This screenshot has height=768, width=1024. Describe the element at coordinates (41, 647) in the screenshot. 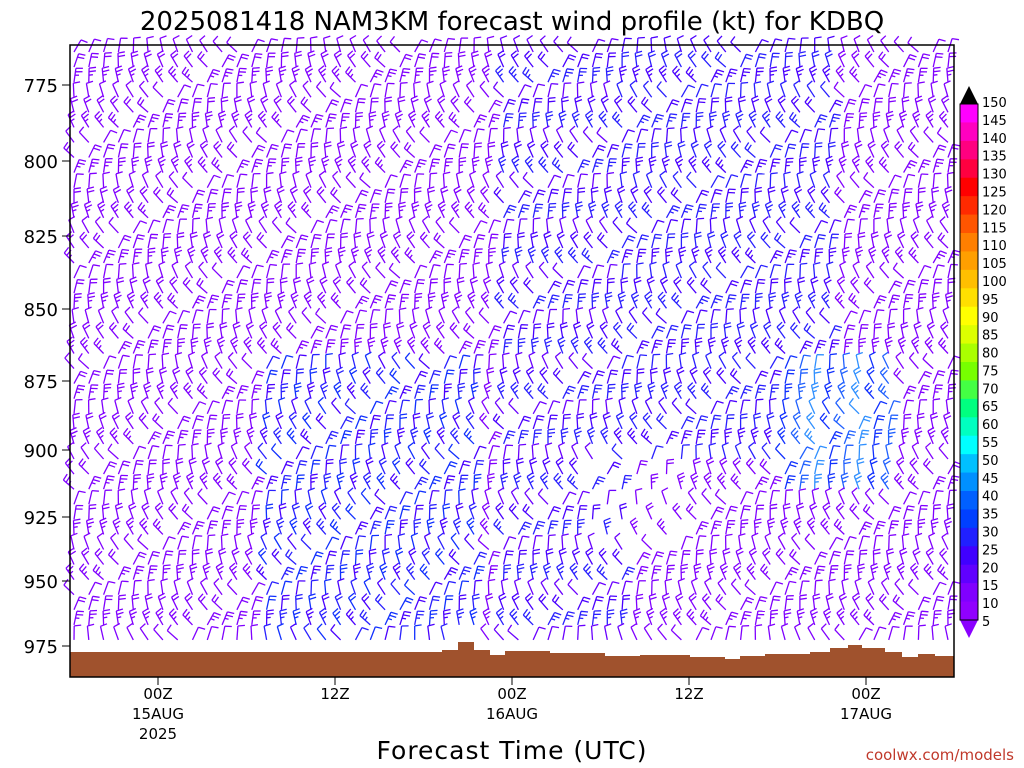

I see `y-tick-label: 975` at that location.